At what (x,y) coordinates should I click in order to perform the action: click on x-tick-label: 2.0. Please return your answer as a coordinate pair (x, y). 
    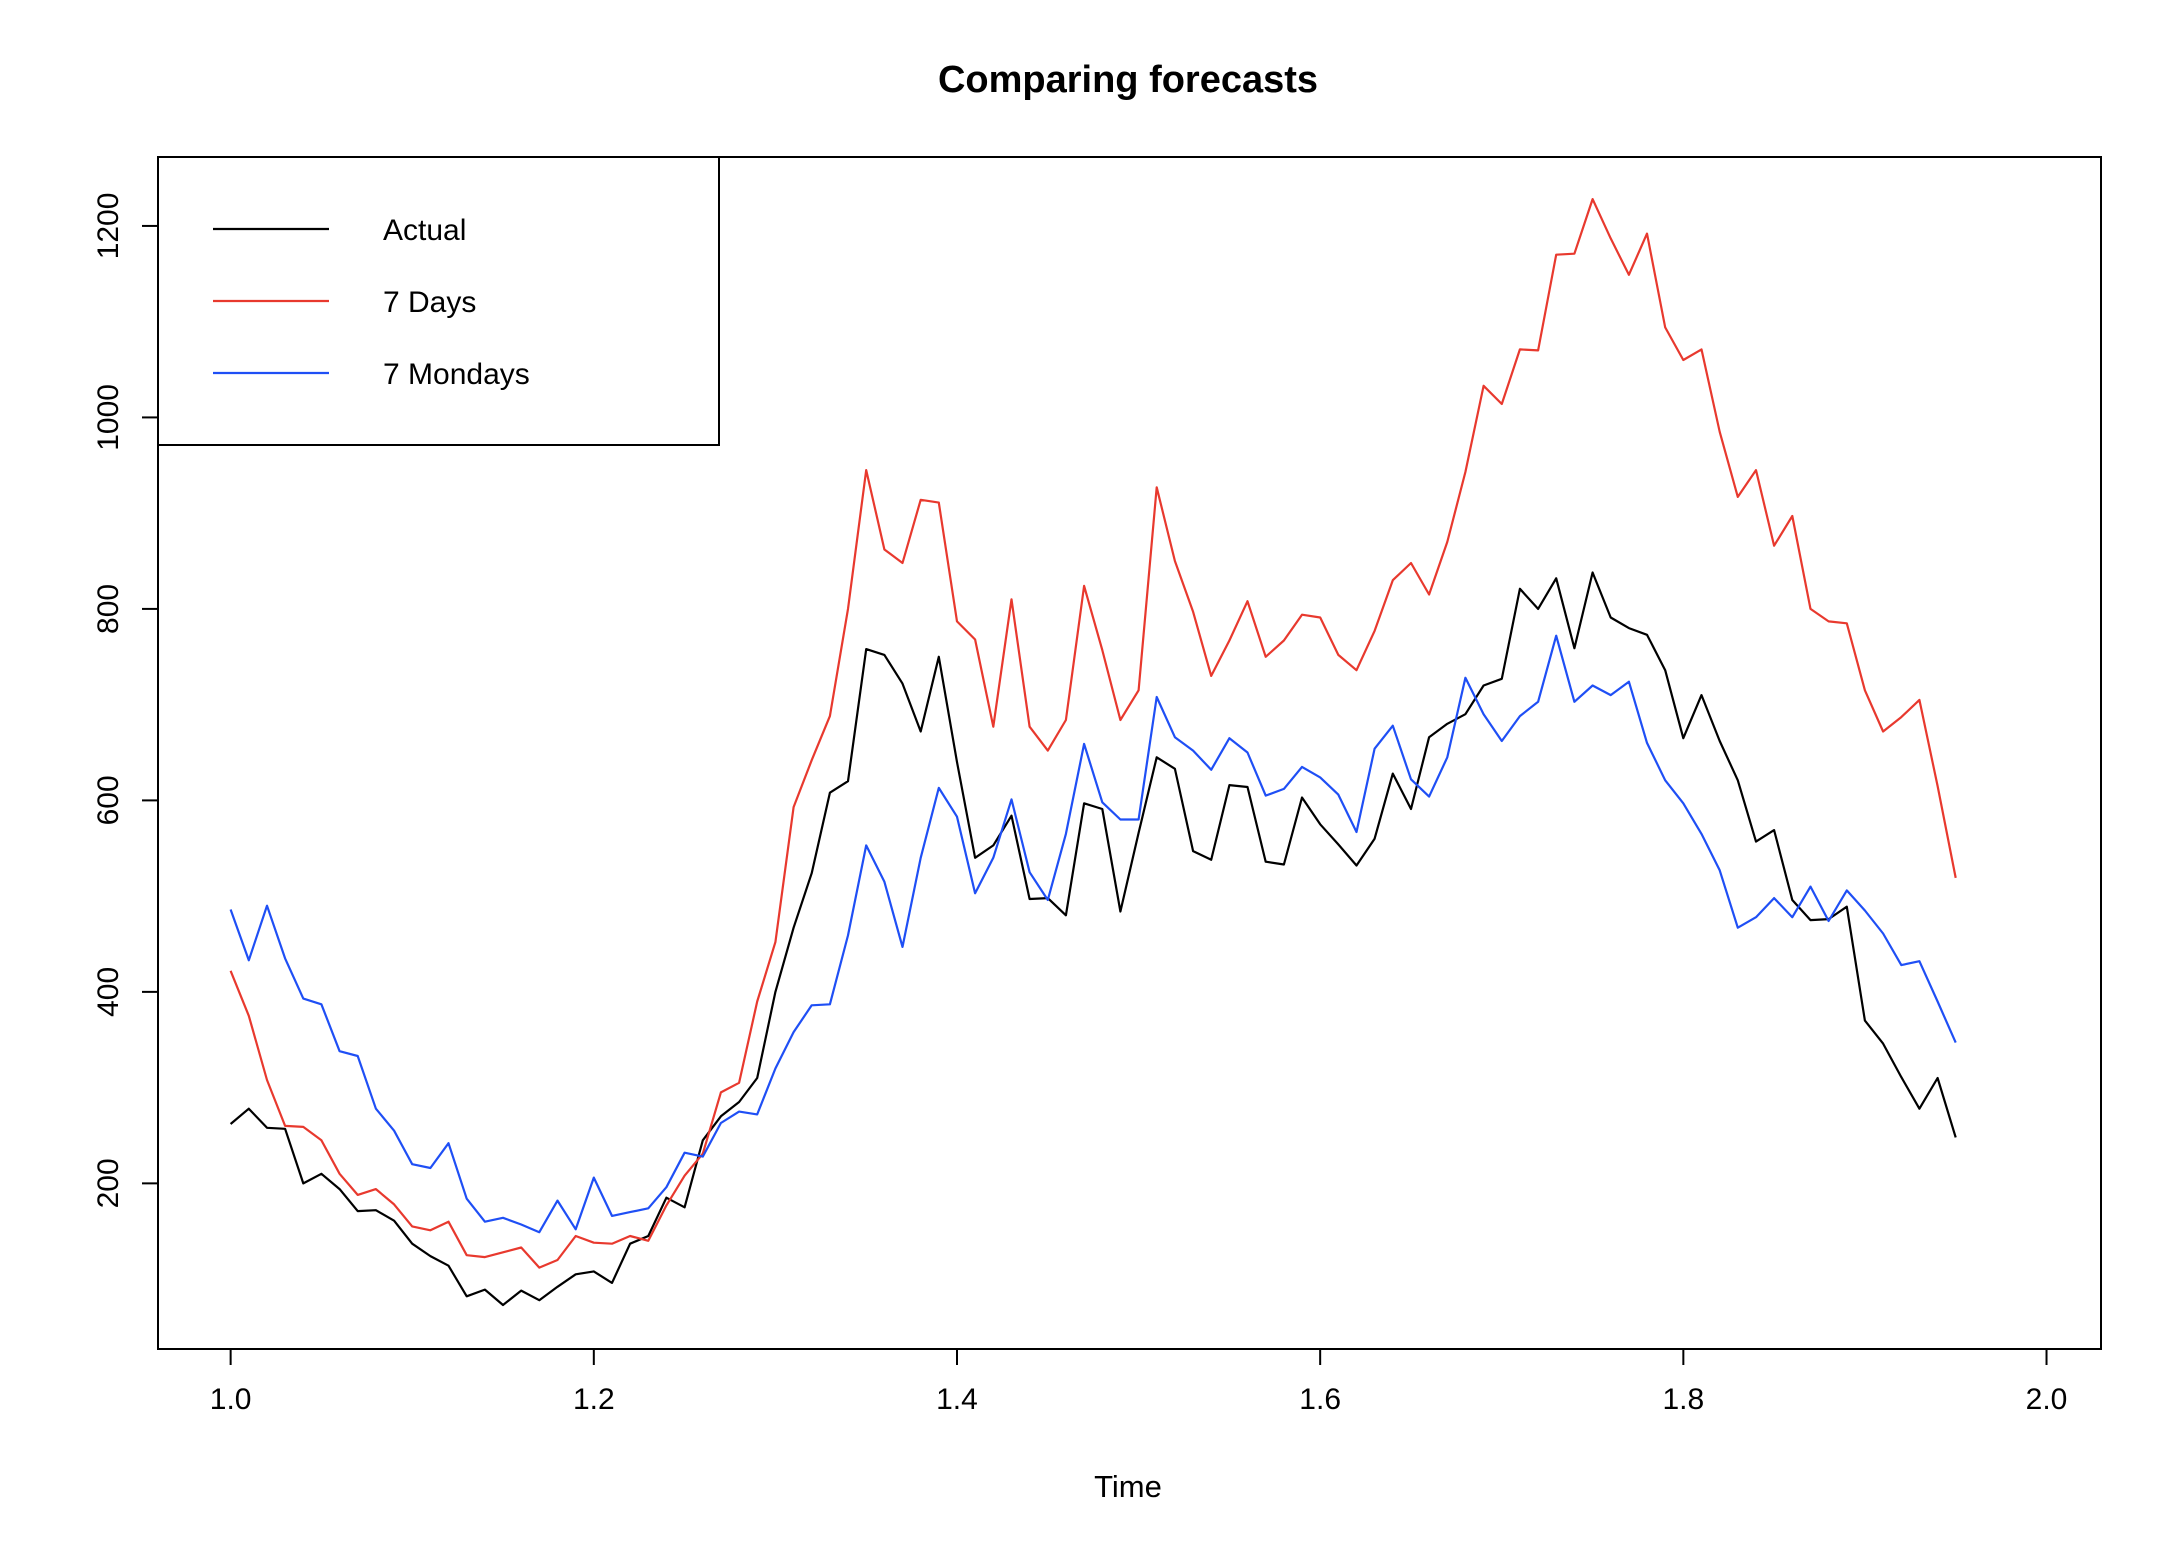
    Looking at the image, I should click on (2047, 1399).